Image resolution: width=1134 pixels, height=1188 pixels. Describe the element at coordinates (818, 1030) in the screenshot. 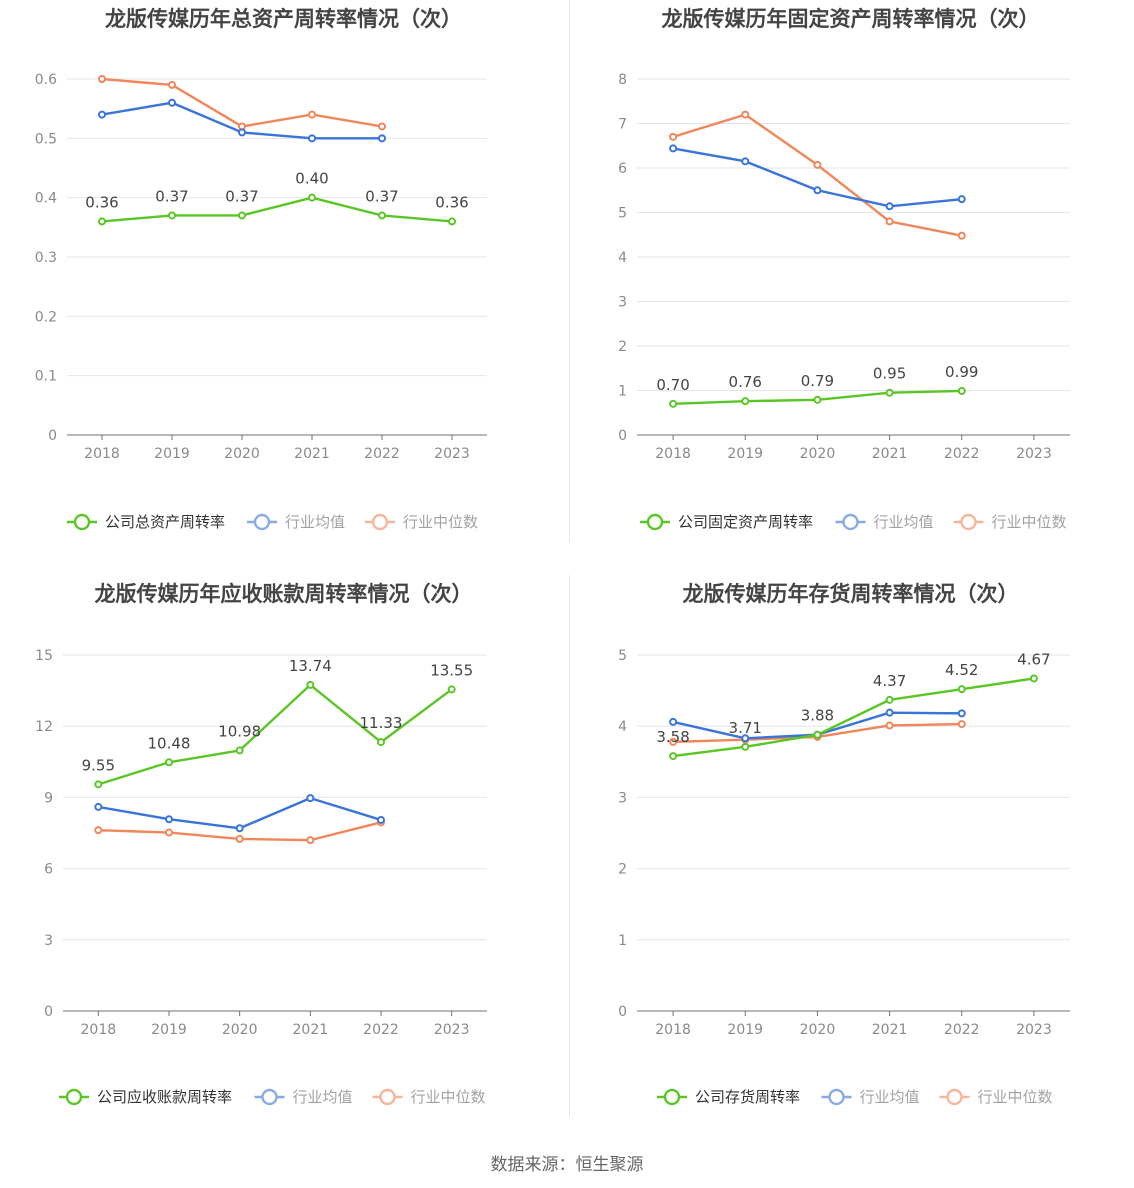

I see `x-tick-label: 2020` at that location.